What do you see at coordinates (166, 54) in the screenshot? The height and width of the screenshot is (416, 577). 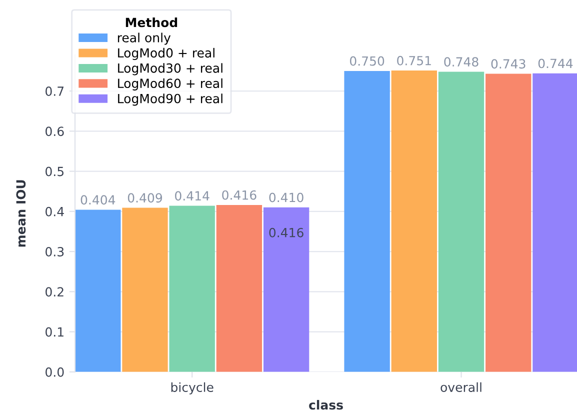 I see `legend-label: LogMod0 + real` at bounding box center [166, 54].